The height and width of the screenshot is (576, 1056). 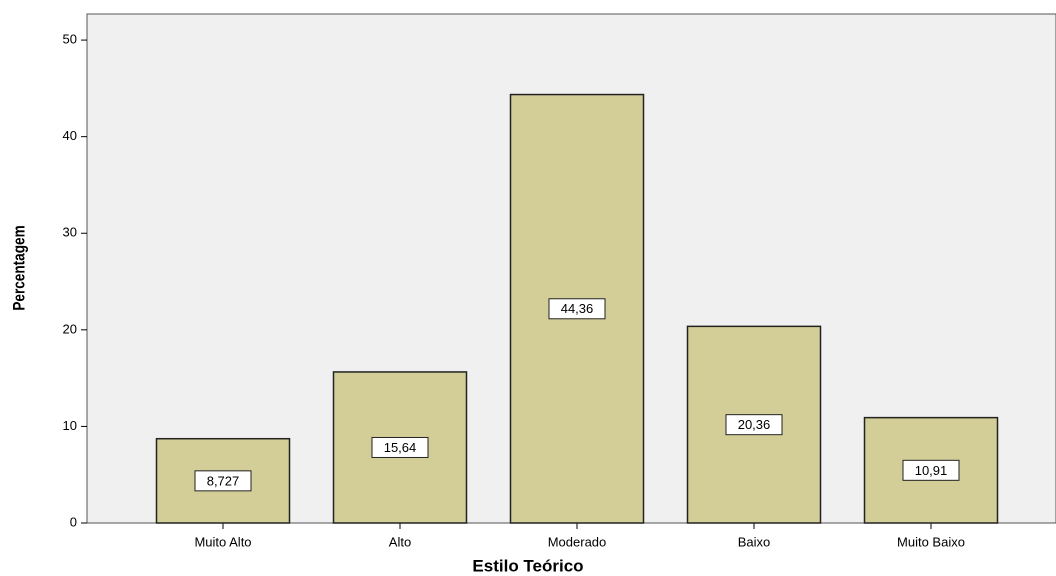 What do you see at coordinates (754, 541) in the screenshot?
I see `x-tick-label: Baixo` at bounding box center [754, 541].